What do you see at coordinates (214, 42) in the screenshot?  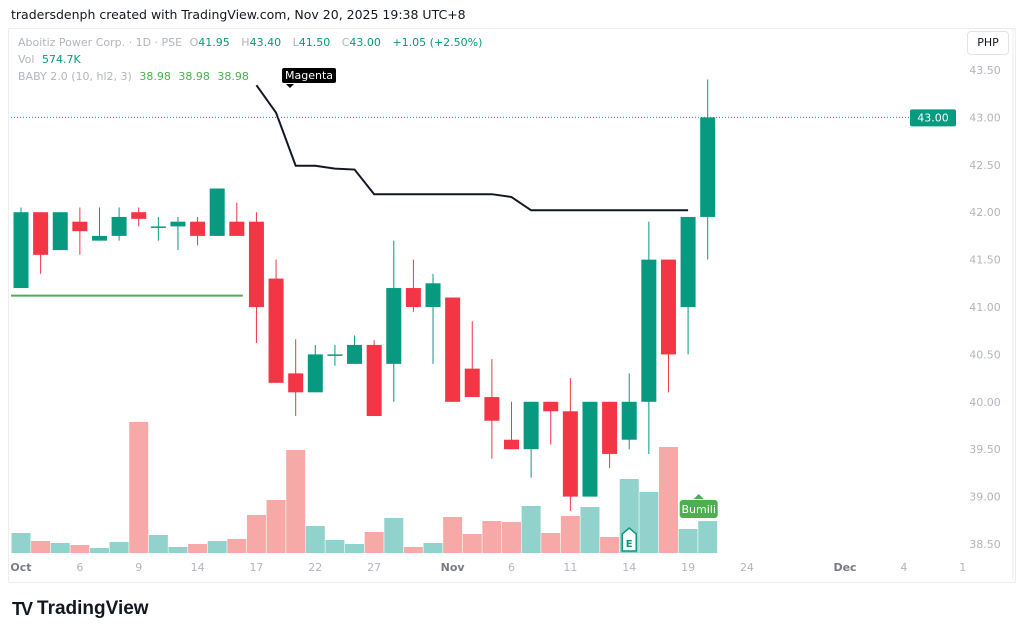 I see `open-value: 41.95` at bounding box center [214, 42].